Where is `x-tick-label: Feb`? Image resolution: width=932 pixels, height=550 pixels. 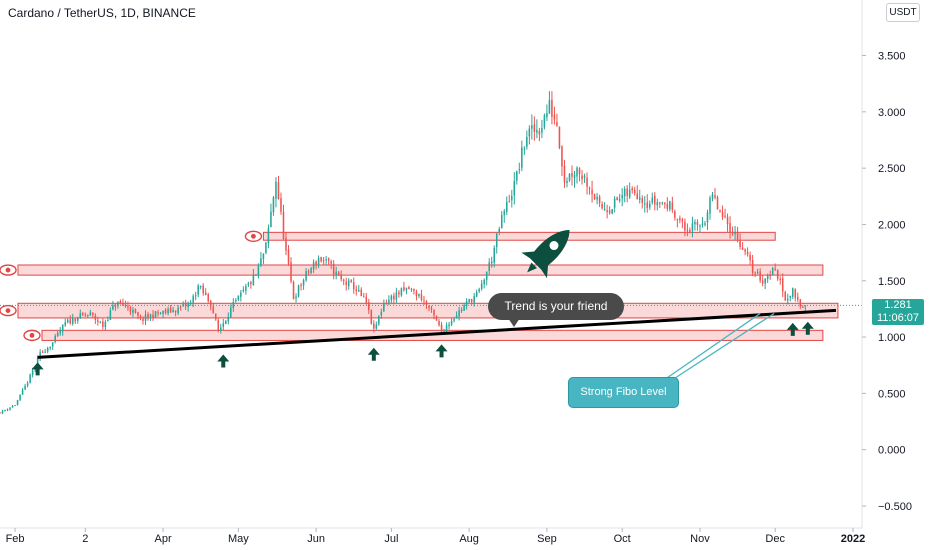
x-tick-label: Feb is located at coordinates (15, 539).